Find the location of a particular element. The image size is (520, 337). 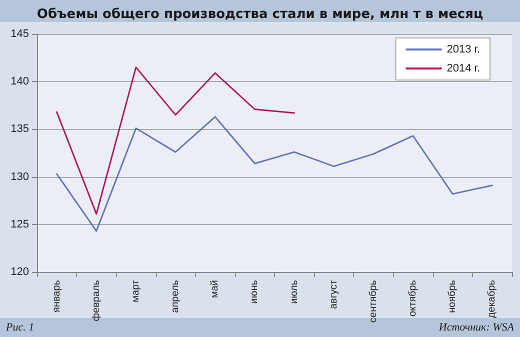

x-tick-label: октябрь is located at coordinates (413, 298).